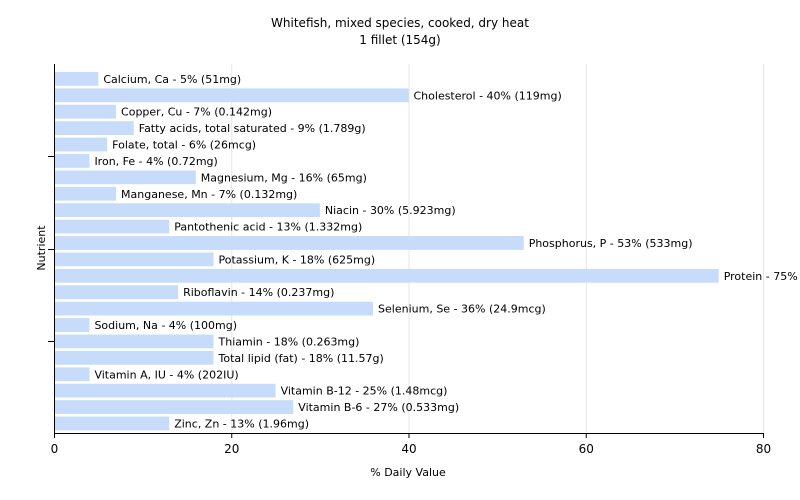 This screenshot has height=500, width=800. I want to click on bar-label-19: Vitamin B-12 - 25% (1.48mcg), so click(364, 391).